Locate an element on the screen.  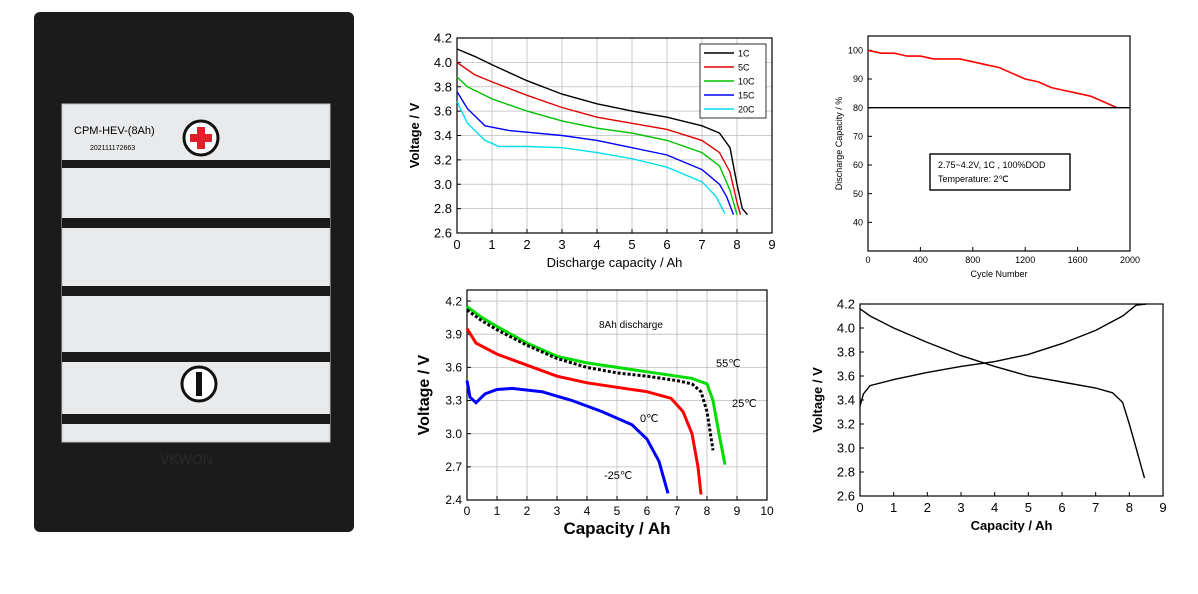
y-tick-label: 3.4 is located at coordinates (443, 135).